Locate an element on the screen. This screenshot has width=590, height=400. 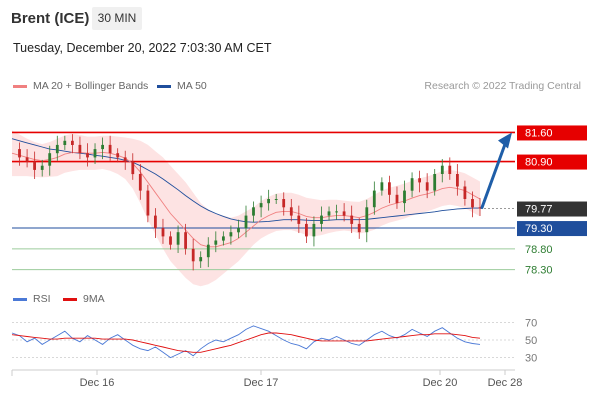
level-label-80-90-box is located at coordinates (552, 162).